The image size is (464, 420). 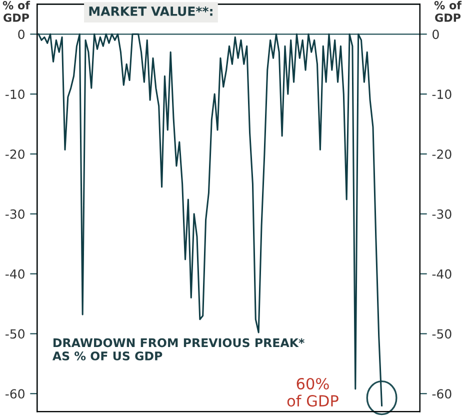 What do you see at coordinates (448, 11) in the screenshot?
I see `y2-axis-title: % of GDP` at bounding box center [448, 11].